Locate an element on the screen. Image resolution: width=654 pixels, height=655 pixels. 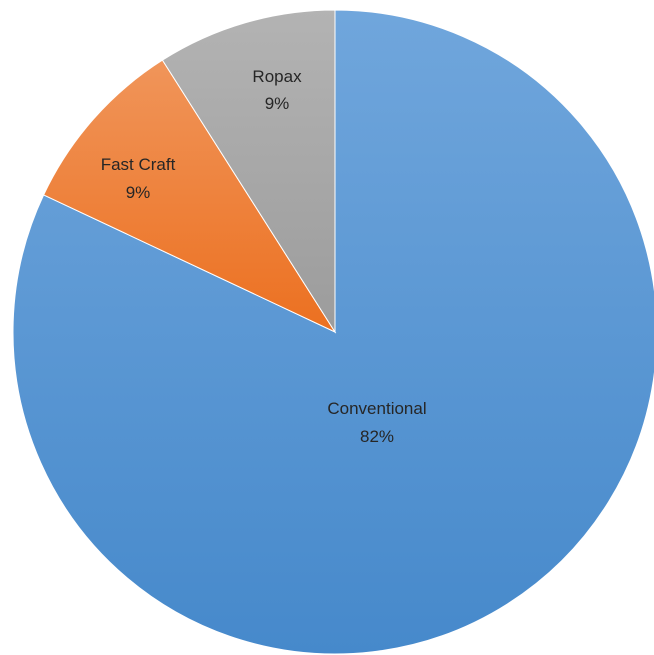
slice-percent-conventional: 82% is located at coordinates (377, 436).